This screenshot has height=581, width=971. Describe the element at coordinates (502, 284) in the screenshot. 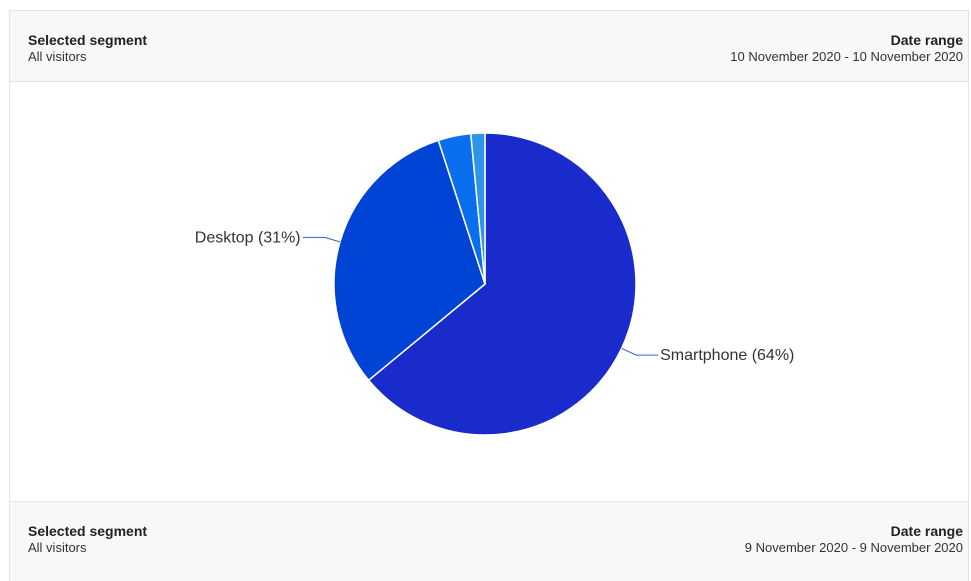

I see `pie-slice-smartphone` at that location.